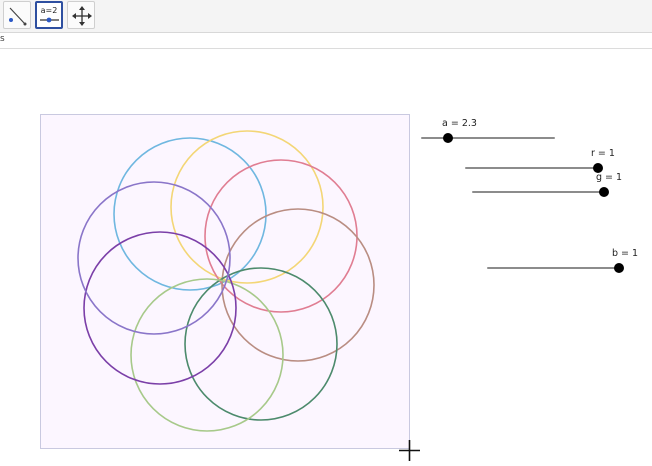  I want to click on slider-tool-button: a=2, so click(49, 15).